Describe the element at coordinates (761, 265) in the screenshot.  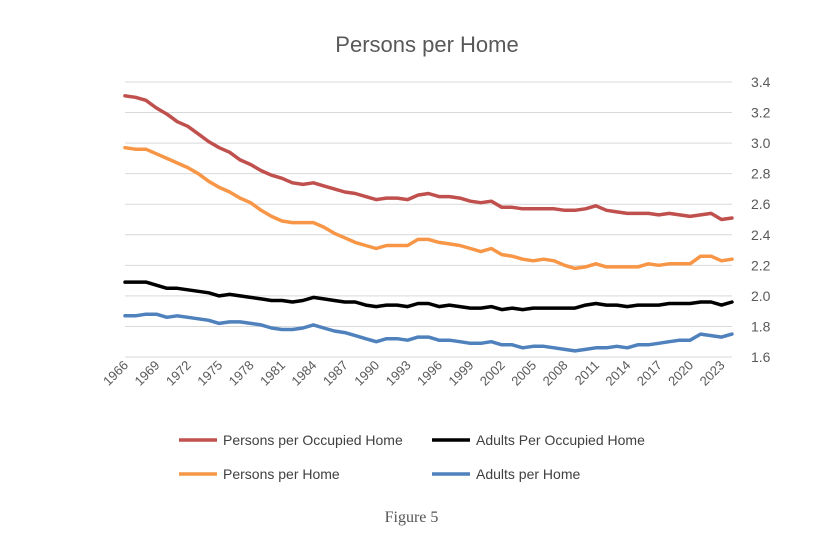
I see `y-tick-label: 2.2` at that location.